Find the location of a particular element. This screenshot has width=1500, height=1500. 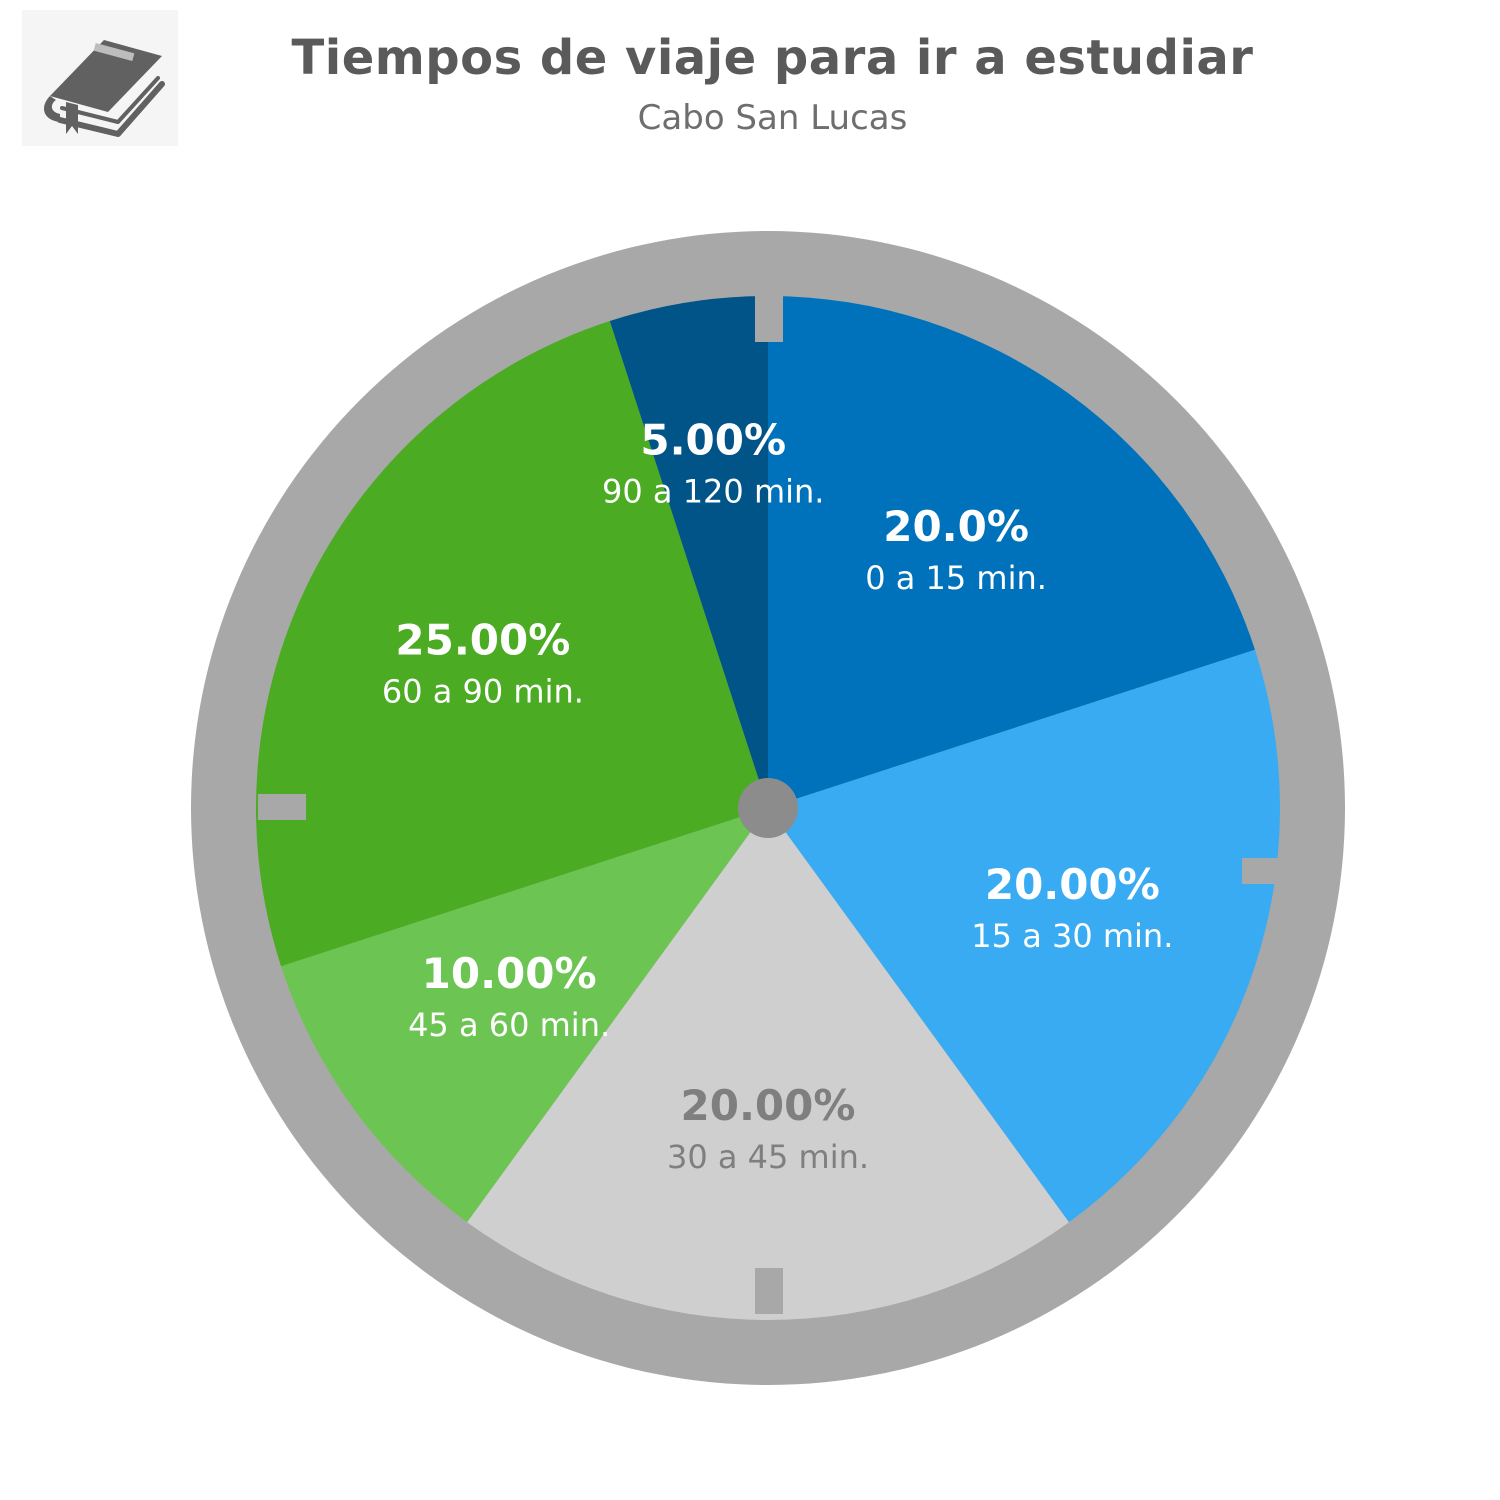

page-subtitle: Cabo San Lucas is located at coordinates (772, 118).